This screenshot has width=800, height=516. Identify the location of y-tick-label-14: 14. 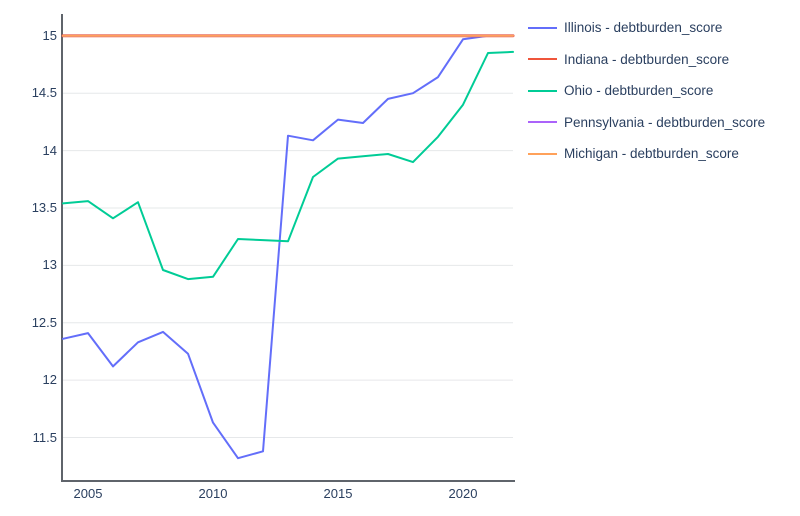
(49, 150).